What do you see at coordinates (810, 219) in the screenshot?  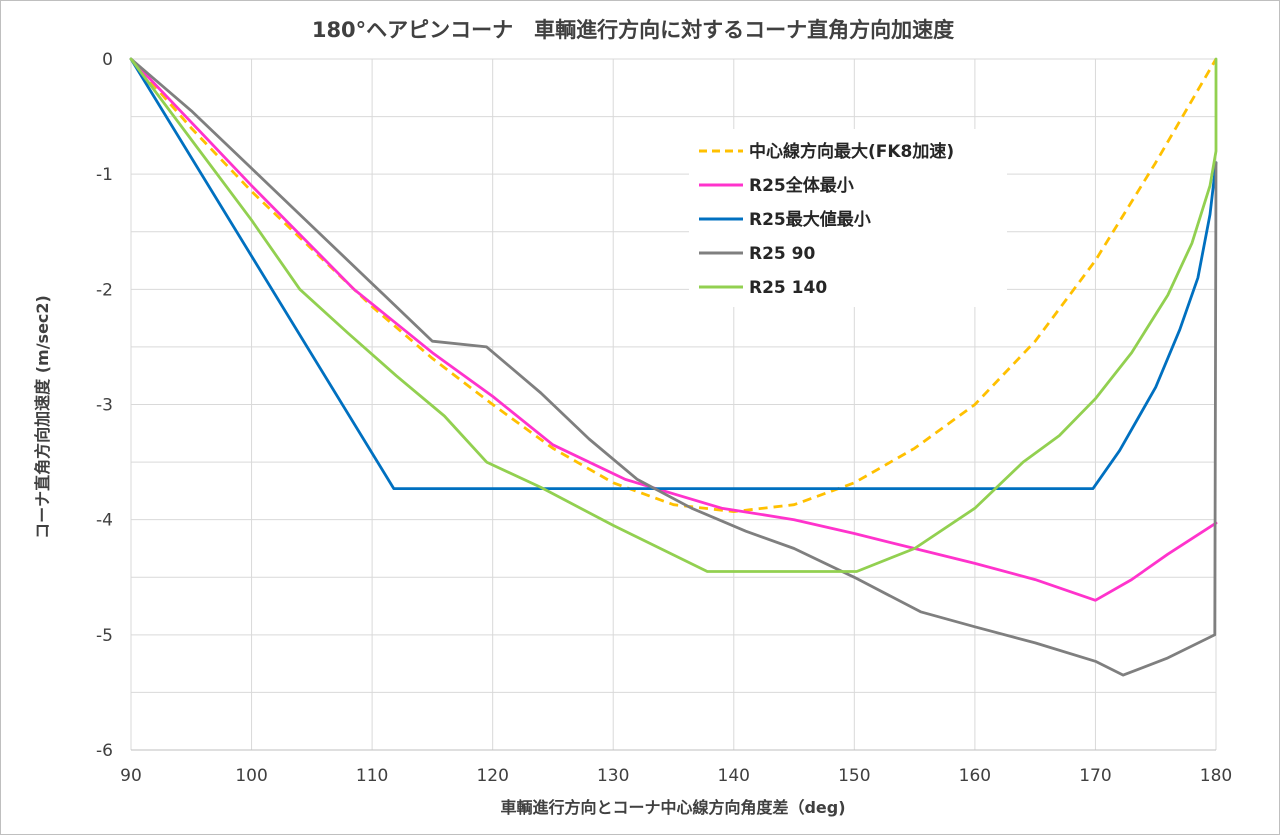 I see `legend-label-2: R25最大値最小` at bounding box center [810, 219].